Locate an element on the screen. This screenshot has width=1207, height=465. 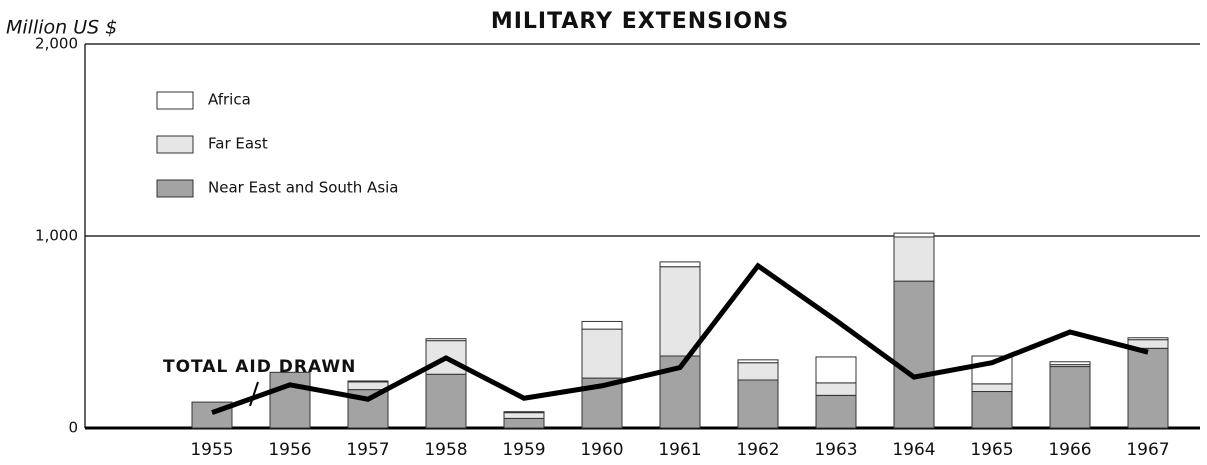
annotation-pointer is located at coordinates (254, 394).